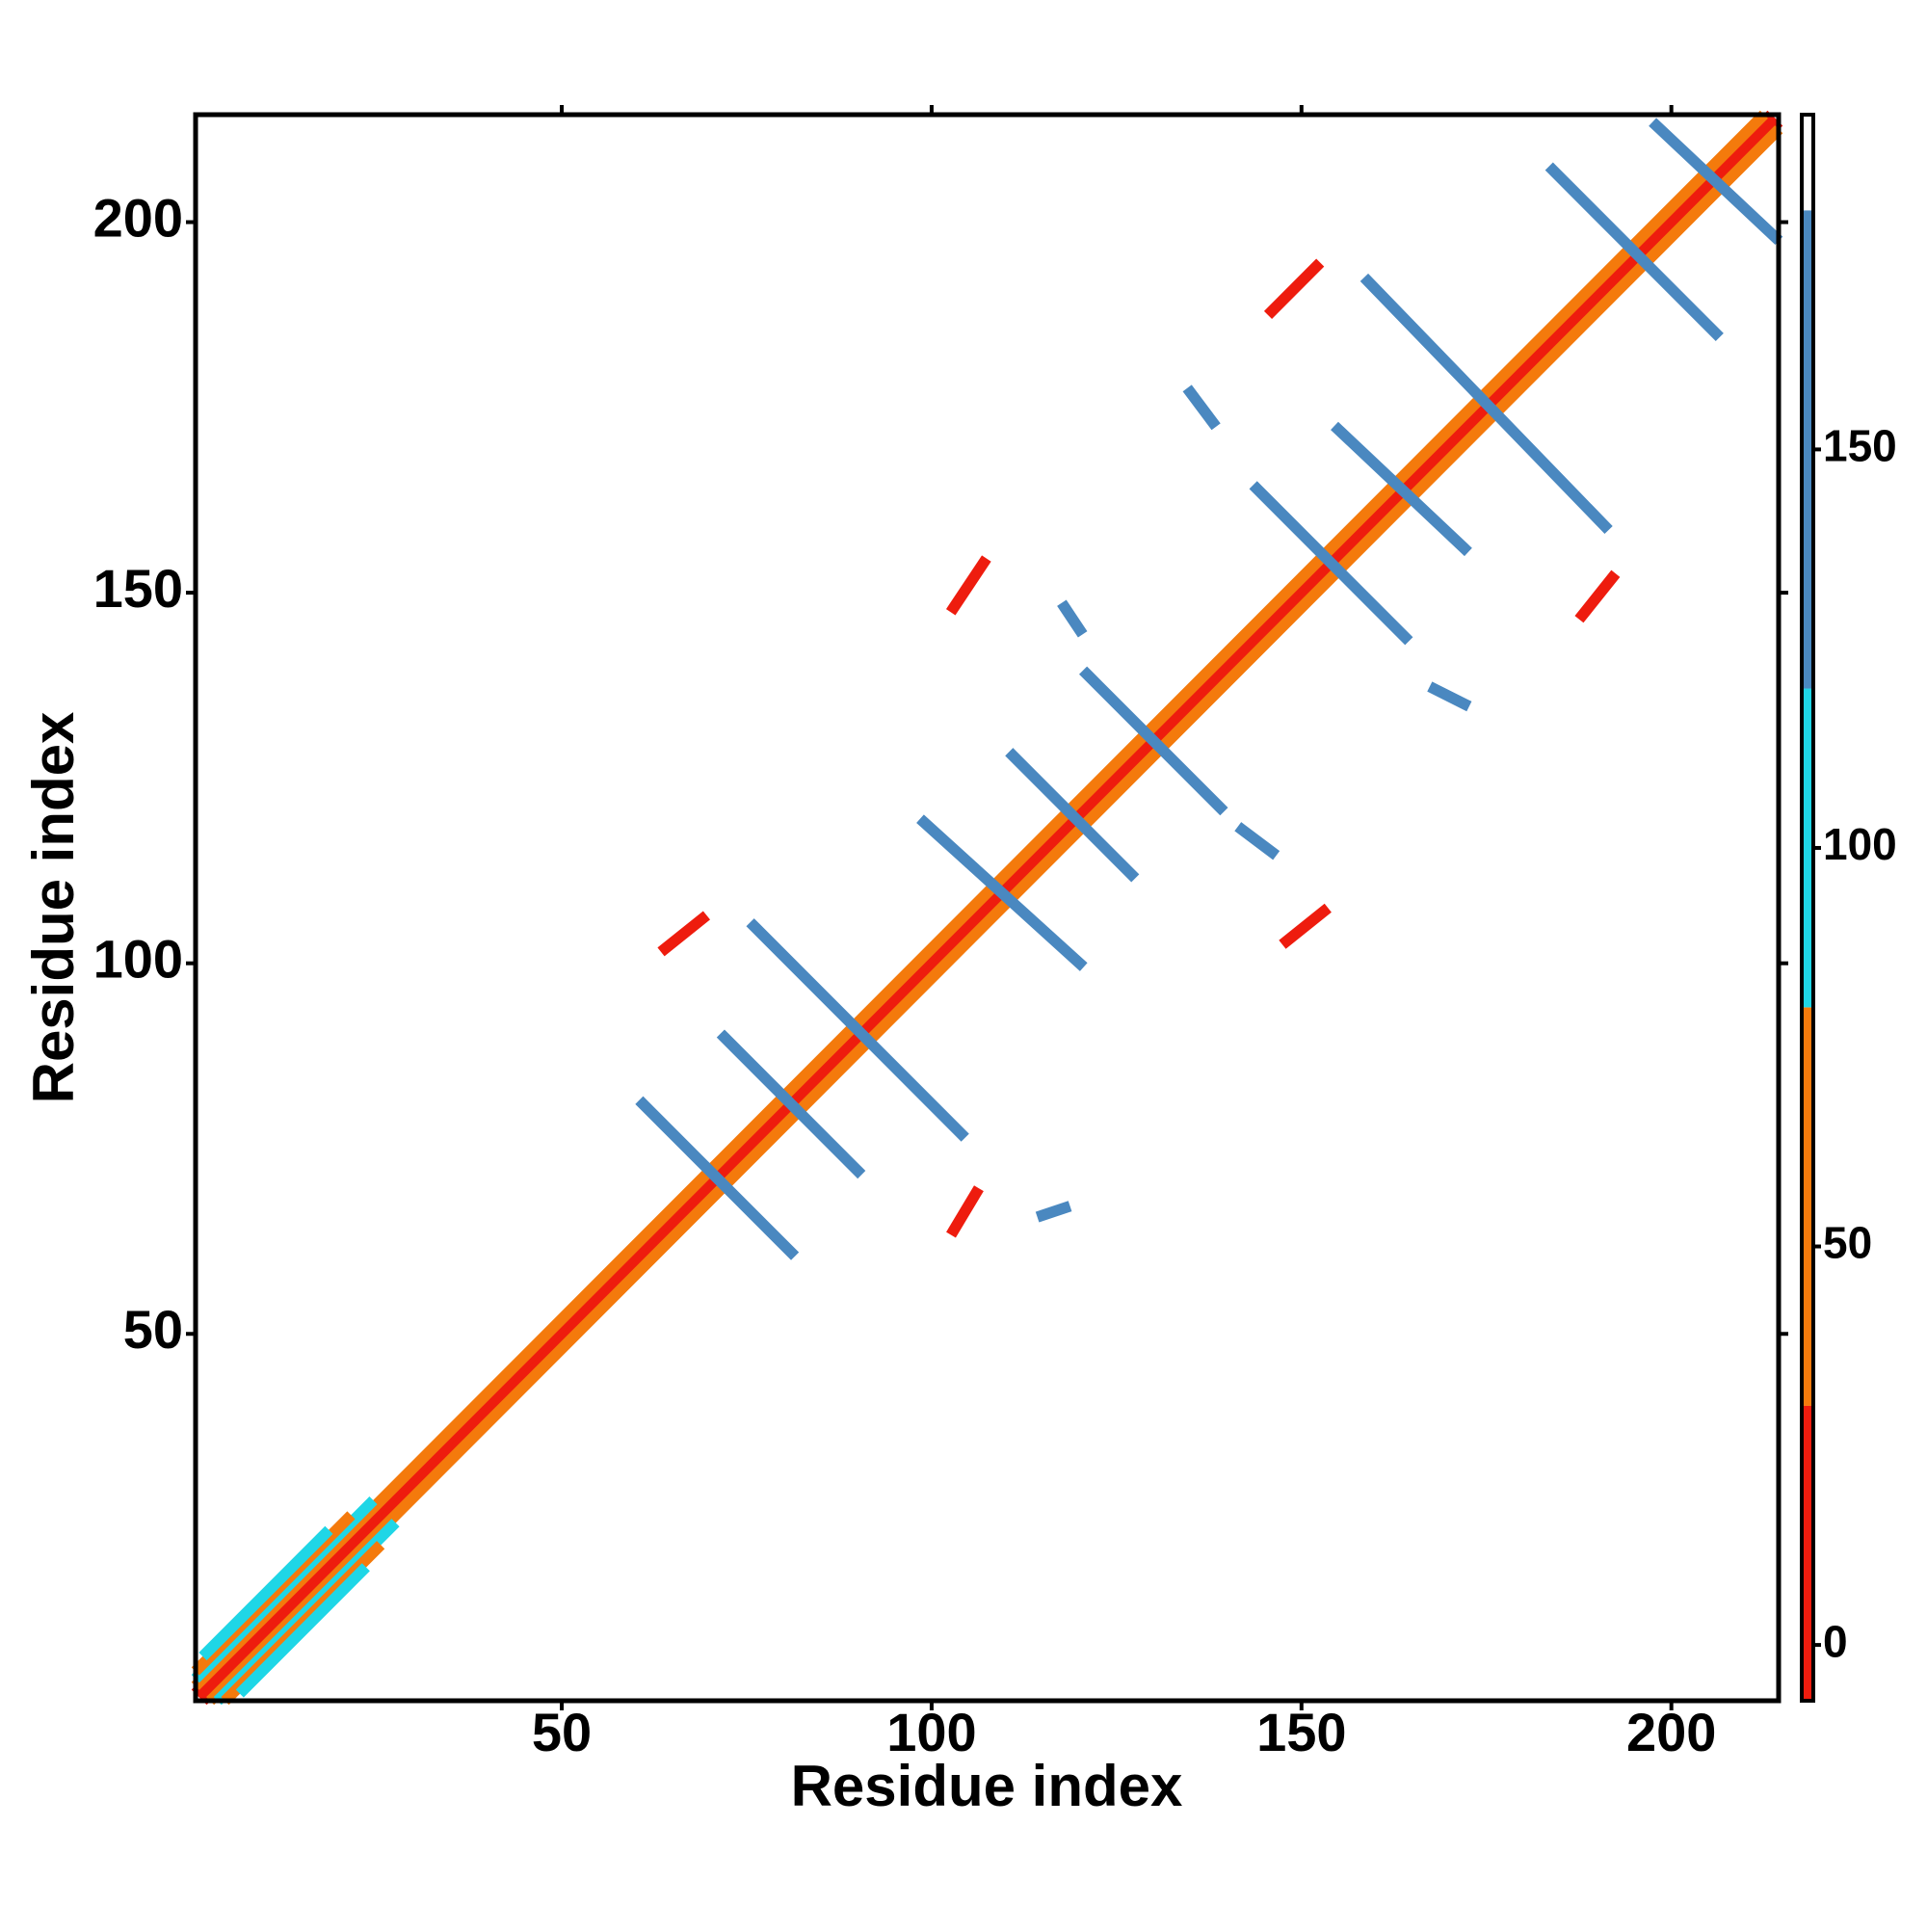 Image resolution: width=1927 pixels, height=1932 pixels. Describe the element at coordinates (1860, 844) in the screenshot. I see `colorbar-tick-label: 100` at that location.